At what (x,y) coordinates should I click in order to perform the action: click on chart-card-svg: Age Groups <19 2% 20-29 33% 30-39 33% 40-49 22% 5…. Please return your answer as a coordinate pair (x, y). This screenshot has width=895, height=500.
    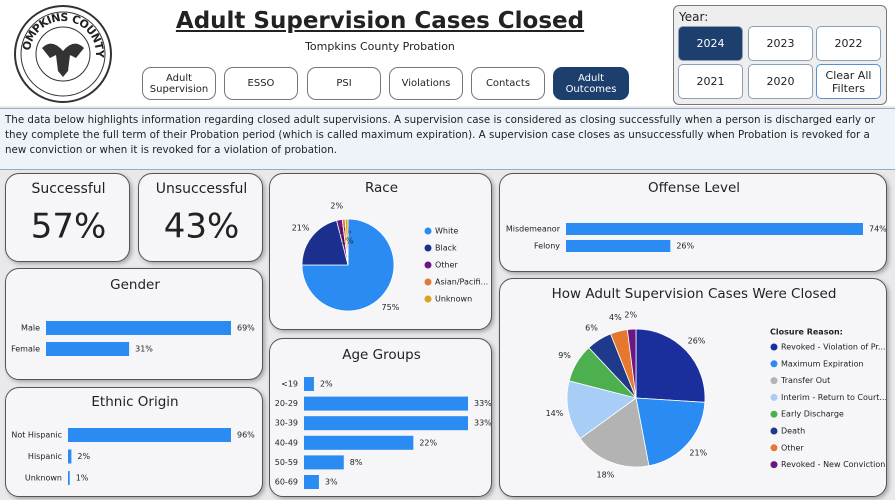
    Looking at the image, I should click on (383, 418).